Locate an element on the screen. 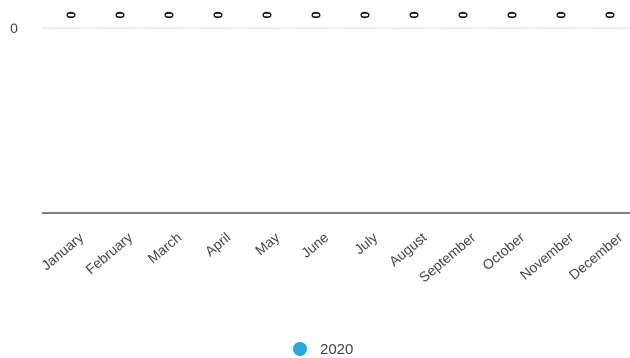 Image resolution: width=630 pixels, height=358 pixels. x-tick-label-january: January is located at coordinates (62, 251).